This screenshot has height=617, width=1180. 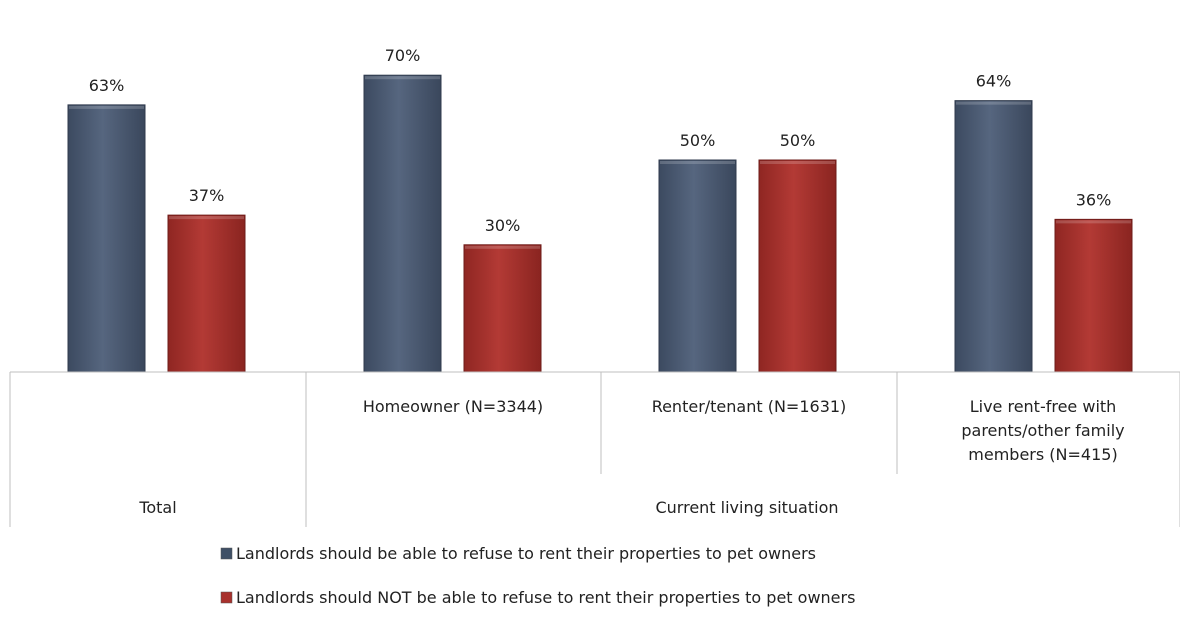 What do you see at coordinates (1042, 430) in the screenshot?
I see `category-label: parents/other family` at bounding box center [1042, 430].